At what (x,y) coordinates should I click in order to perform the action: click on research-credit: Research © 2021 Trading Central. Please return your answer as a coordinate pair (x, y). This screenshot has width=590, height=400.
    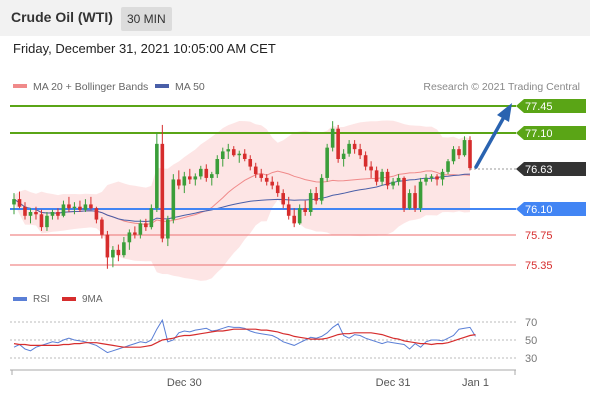
    Looking at the image, I should click on (501, 87).